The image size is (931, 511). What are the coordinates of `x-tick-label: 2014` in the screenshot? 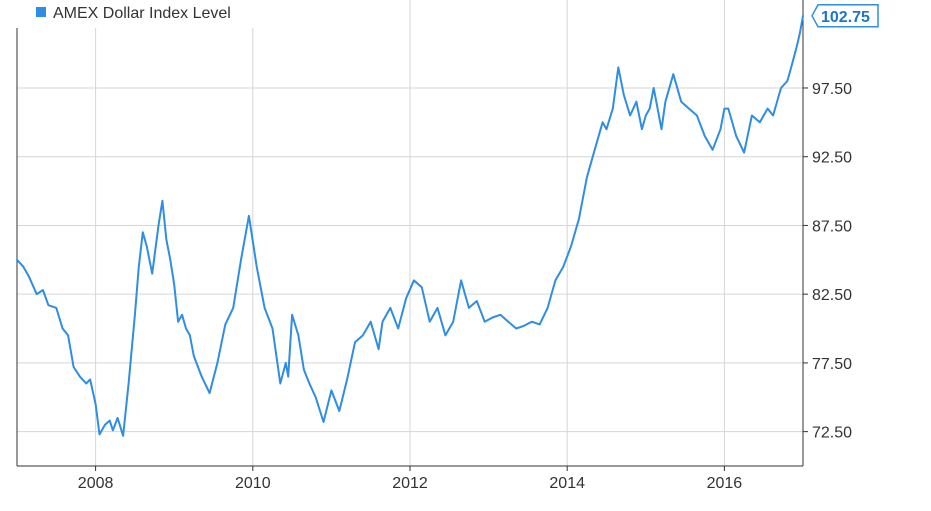 It's located at (567, 483).